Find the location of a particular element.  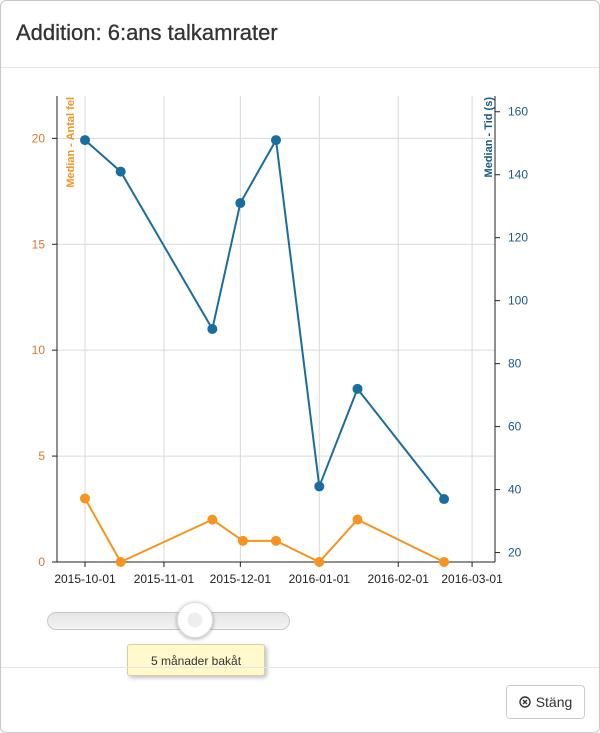

y-right-axis-label: Median - Tid (s) is located at coordinates (489, 137).